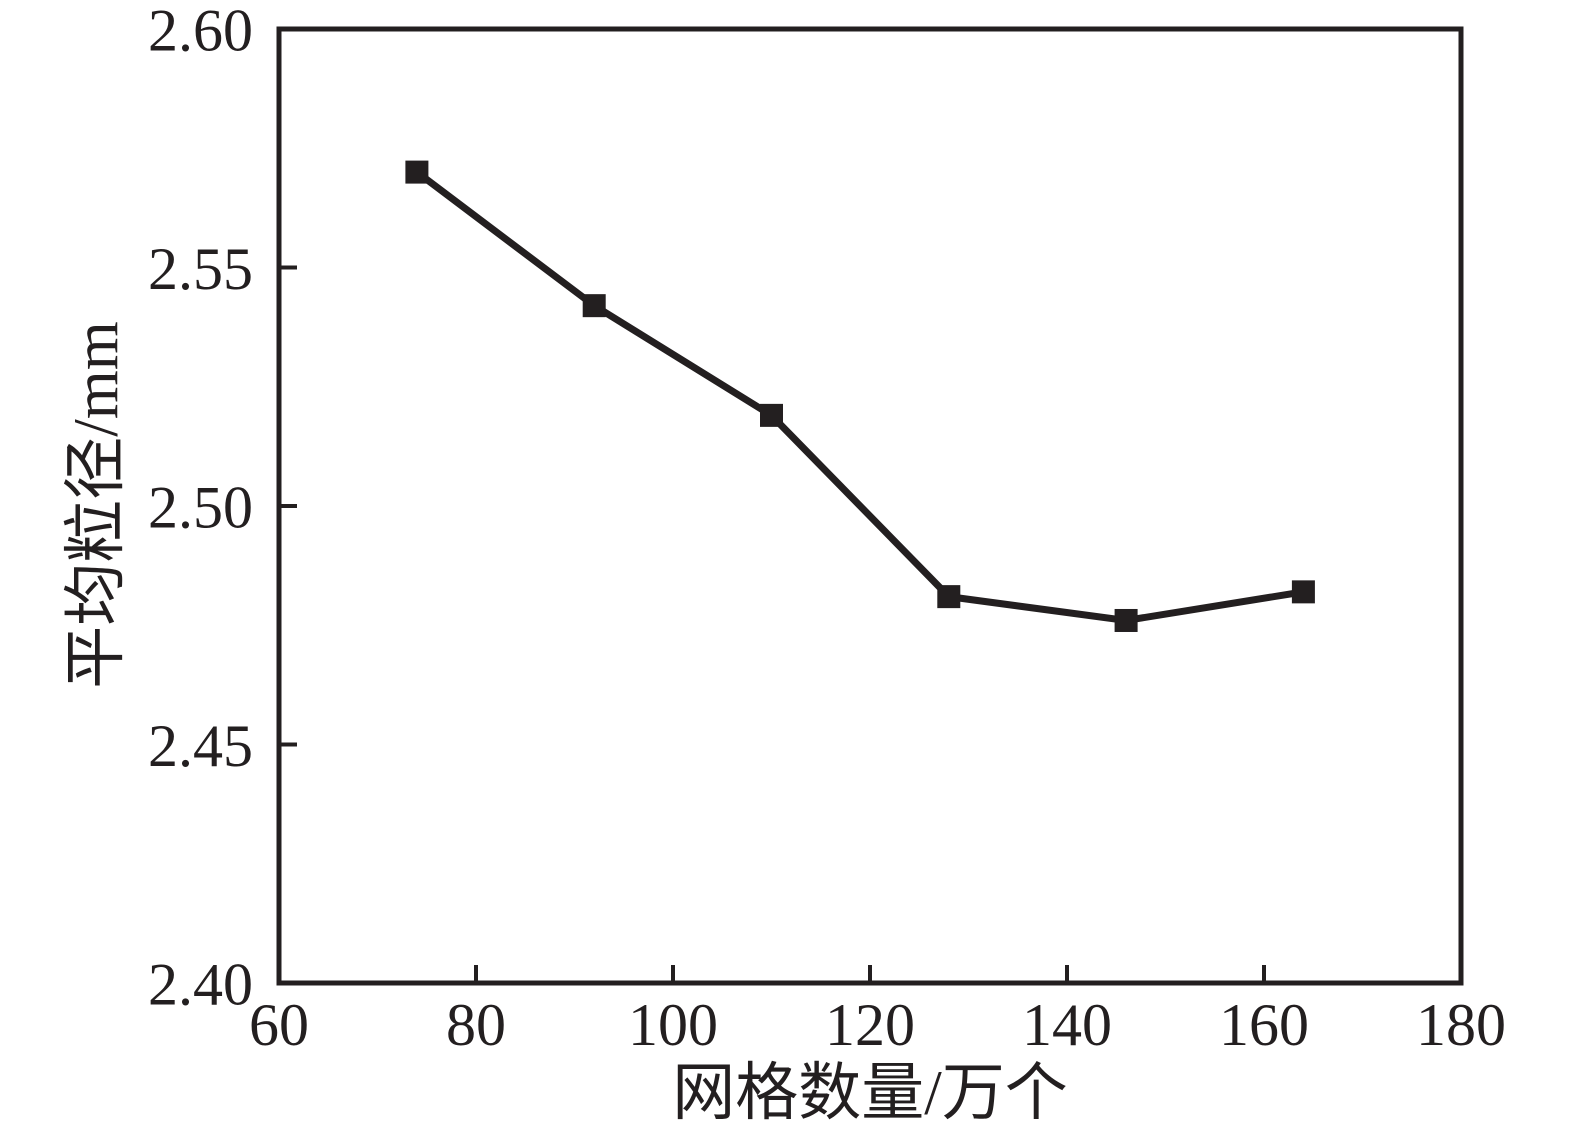  What do you see at coordinates (200, 269) in the screenshot?
I see `y-tick-label: 2.55` at bounding box center [200, 269].